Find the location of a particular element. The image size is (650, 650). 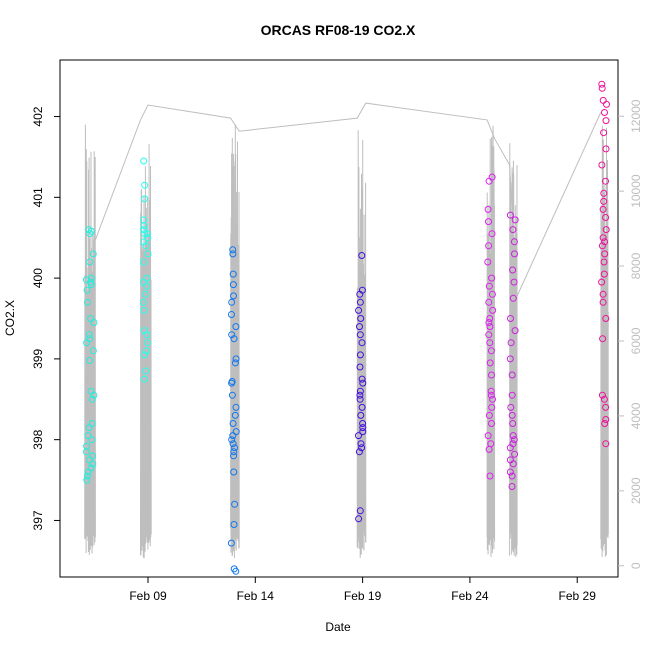

y2-tick-label: 10000 is located at coordinates (636, 191).